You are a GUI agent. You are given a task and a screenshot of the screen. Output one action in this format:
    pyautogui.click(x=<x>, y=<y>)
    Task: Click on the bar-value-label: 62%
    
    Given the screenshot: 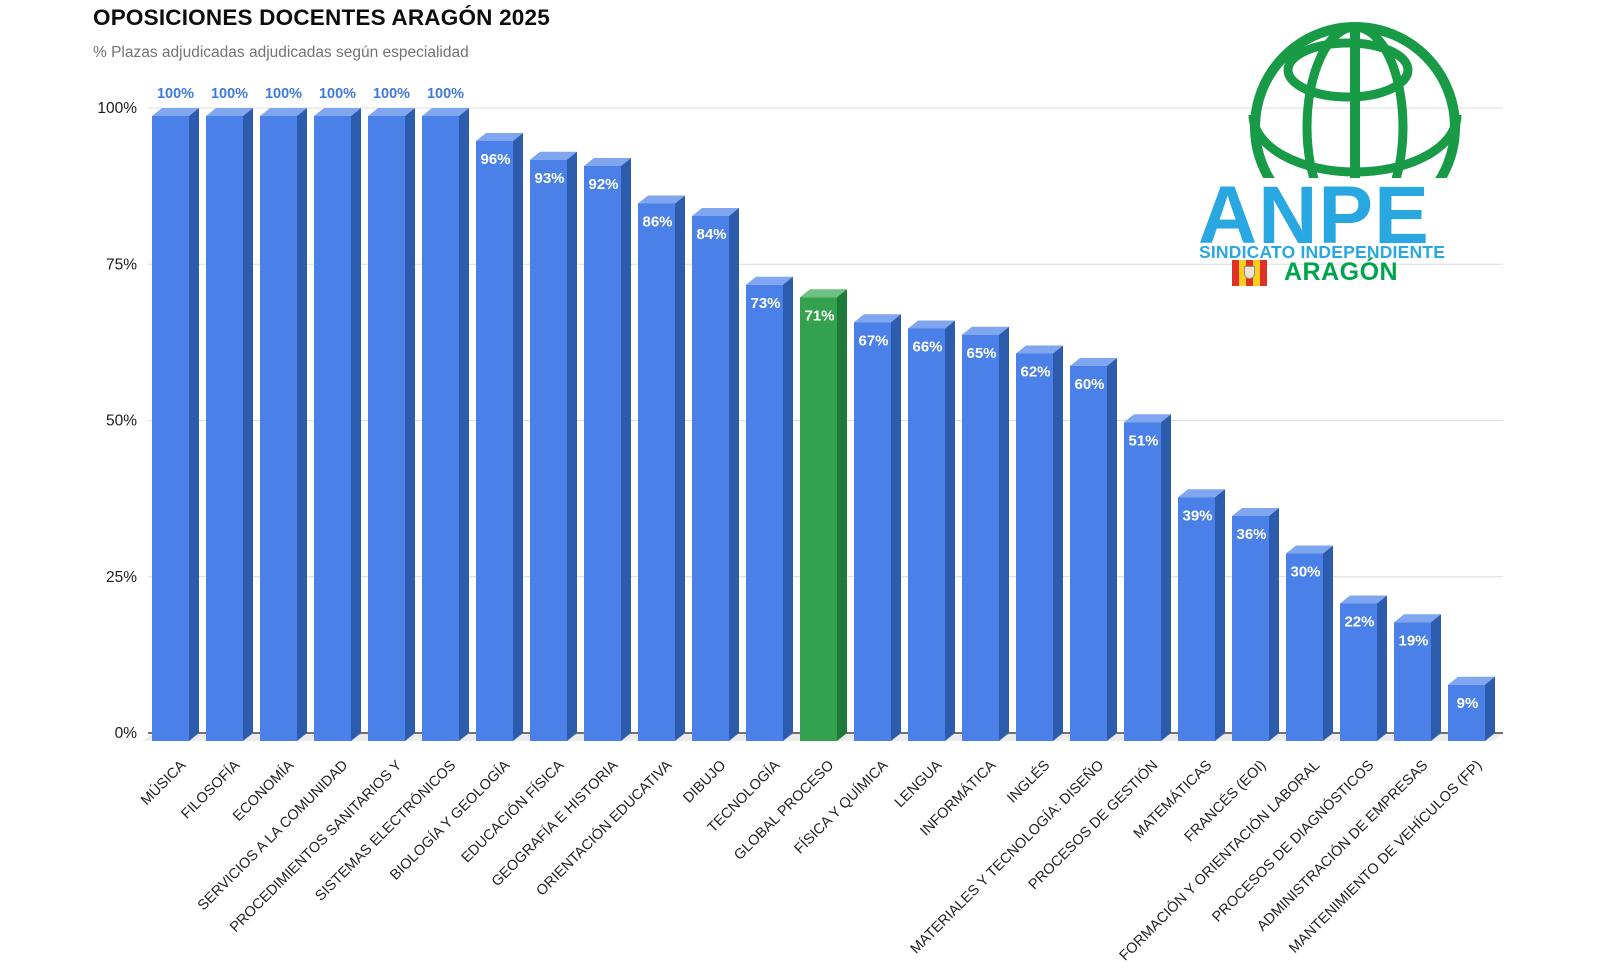 What is the action you would take?
    pyautogui.click(x=1035, y=372)
    